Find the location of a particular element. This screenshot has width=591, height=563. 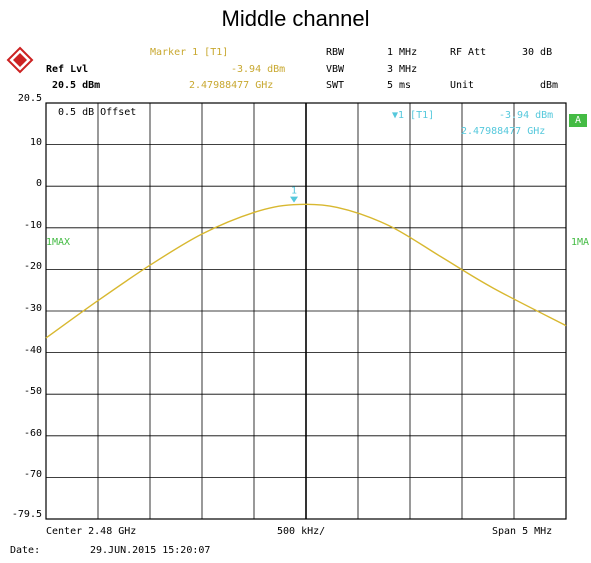

rohde-schwarz-logo-icon is located at coordinates (20, 60).